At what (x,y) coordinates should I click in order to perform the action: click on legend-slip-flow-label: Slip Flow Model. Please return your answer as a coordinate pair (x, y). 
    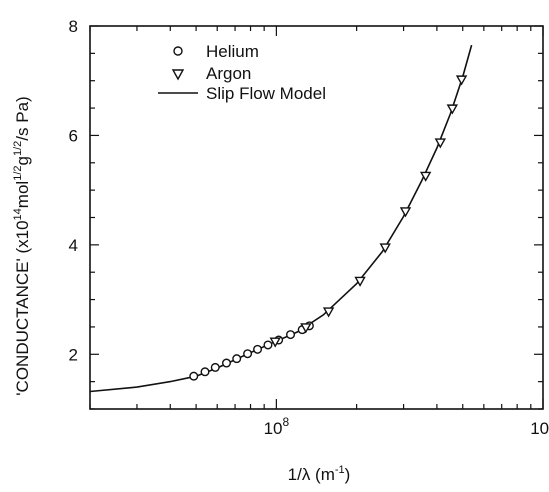
    Looking at the image, I should click on (266, 93).